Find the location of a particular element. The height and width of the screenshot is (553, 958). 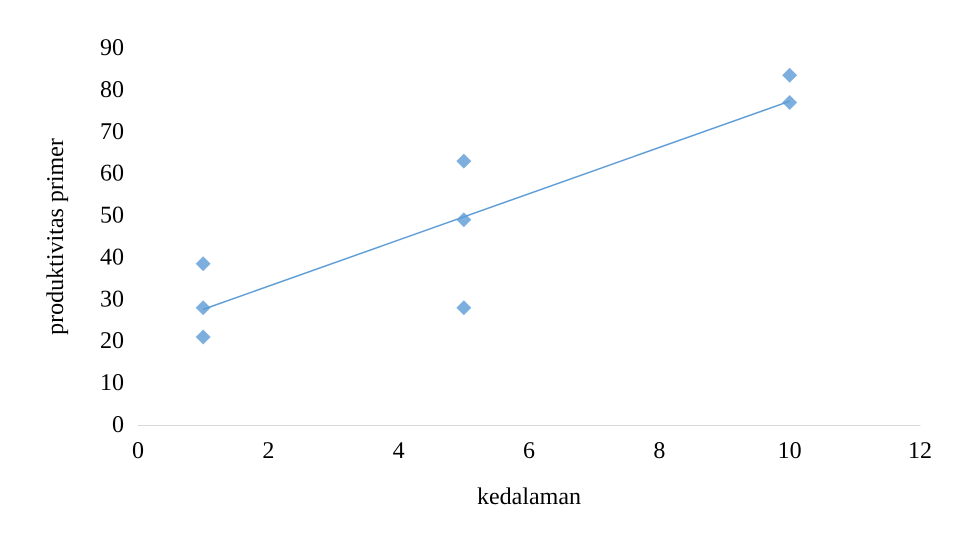

y-tick-label: 70 is located at coordinates (112, 131).